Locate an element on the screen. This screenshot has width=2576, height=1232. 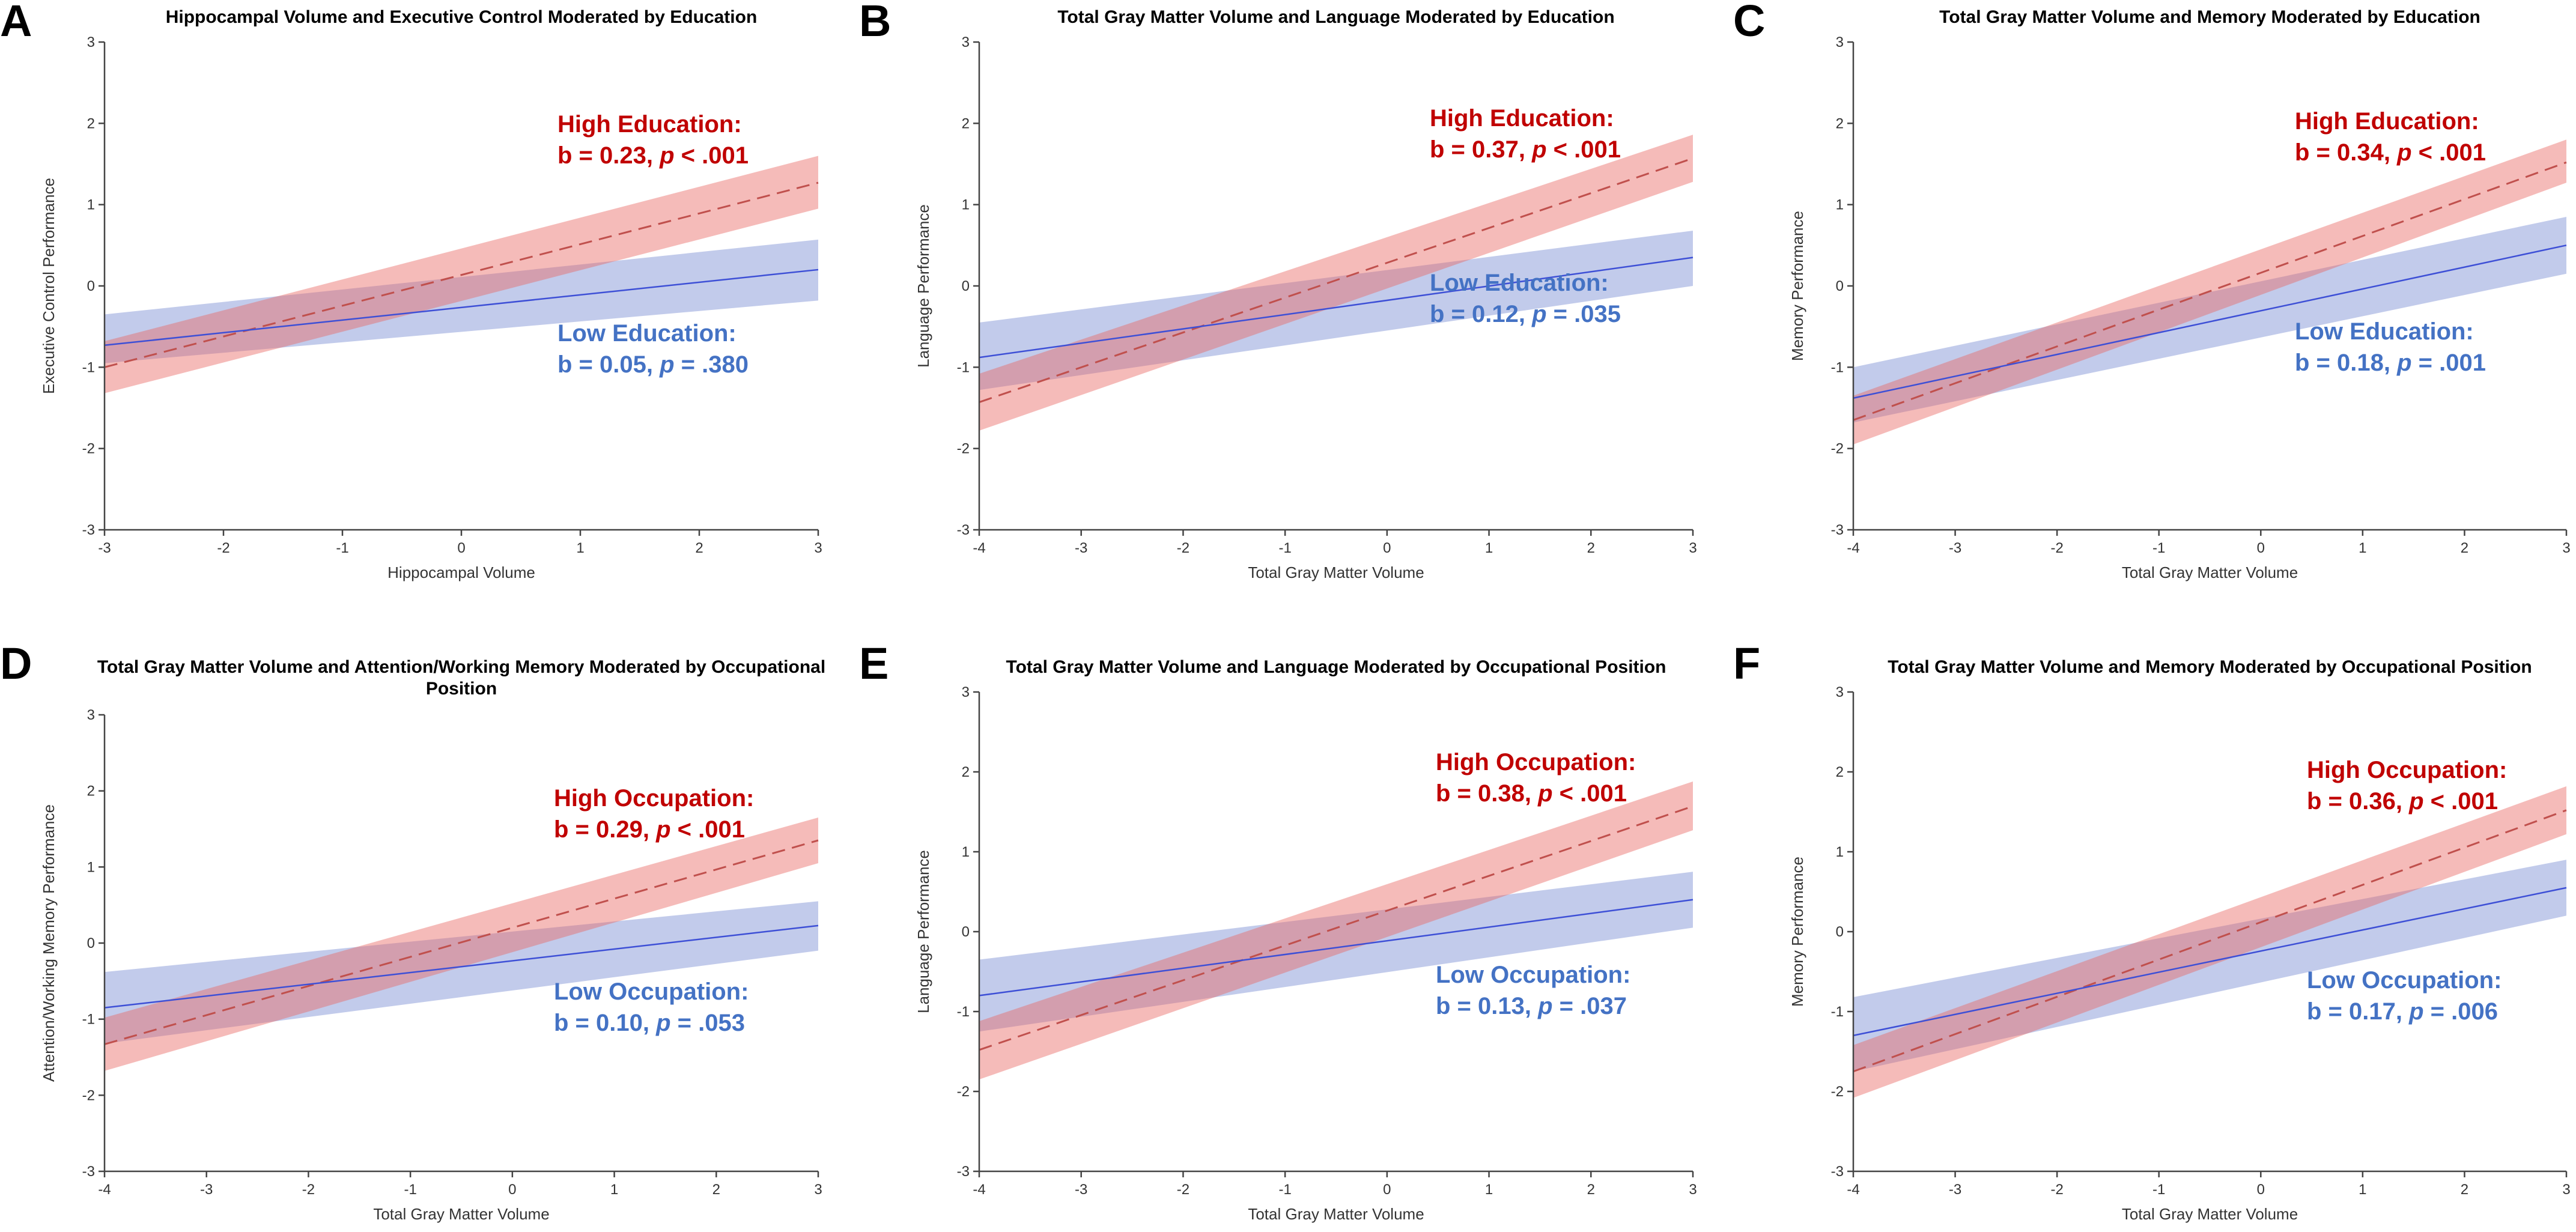
annotation-high-stats: b = 0.38, p < .001 is located at coordinates (1531, 793).